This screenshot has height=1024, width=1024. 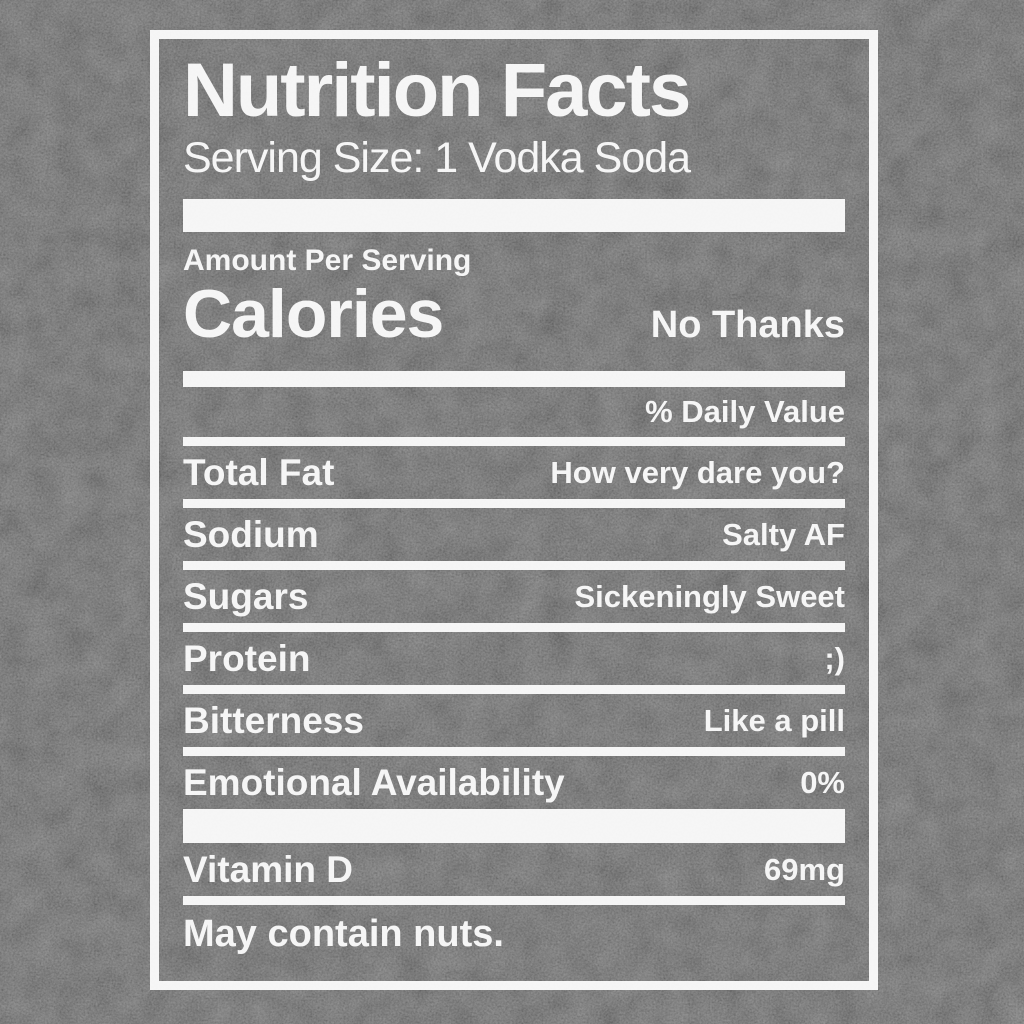 I want to click on divider-thick-bottom, so click(x=514, y=826).